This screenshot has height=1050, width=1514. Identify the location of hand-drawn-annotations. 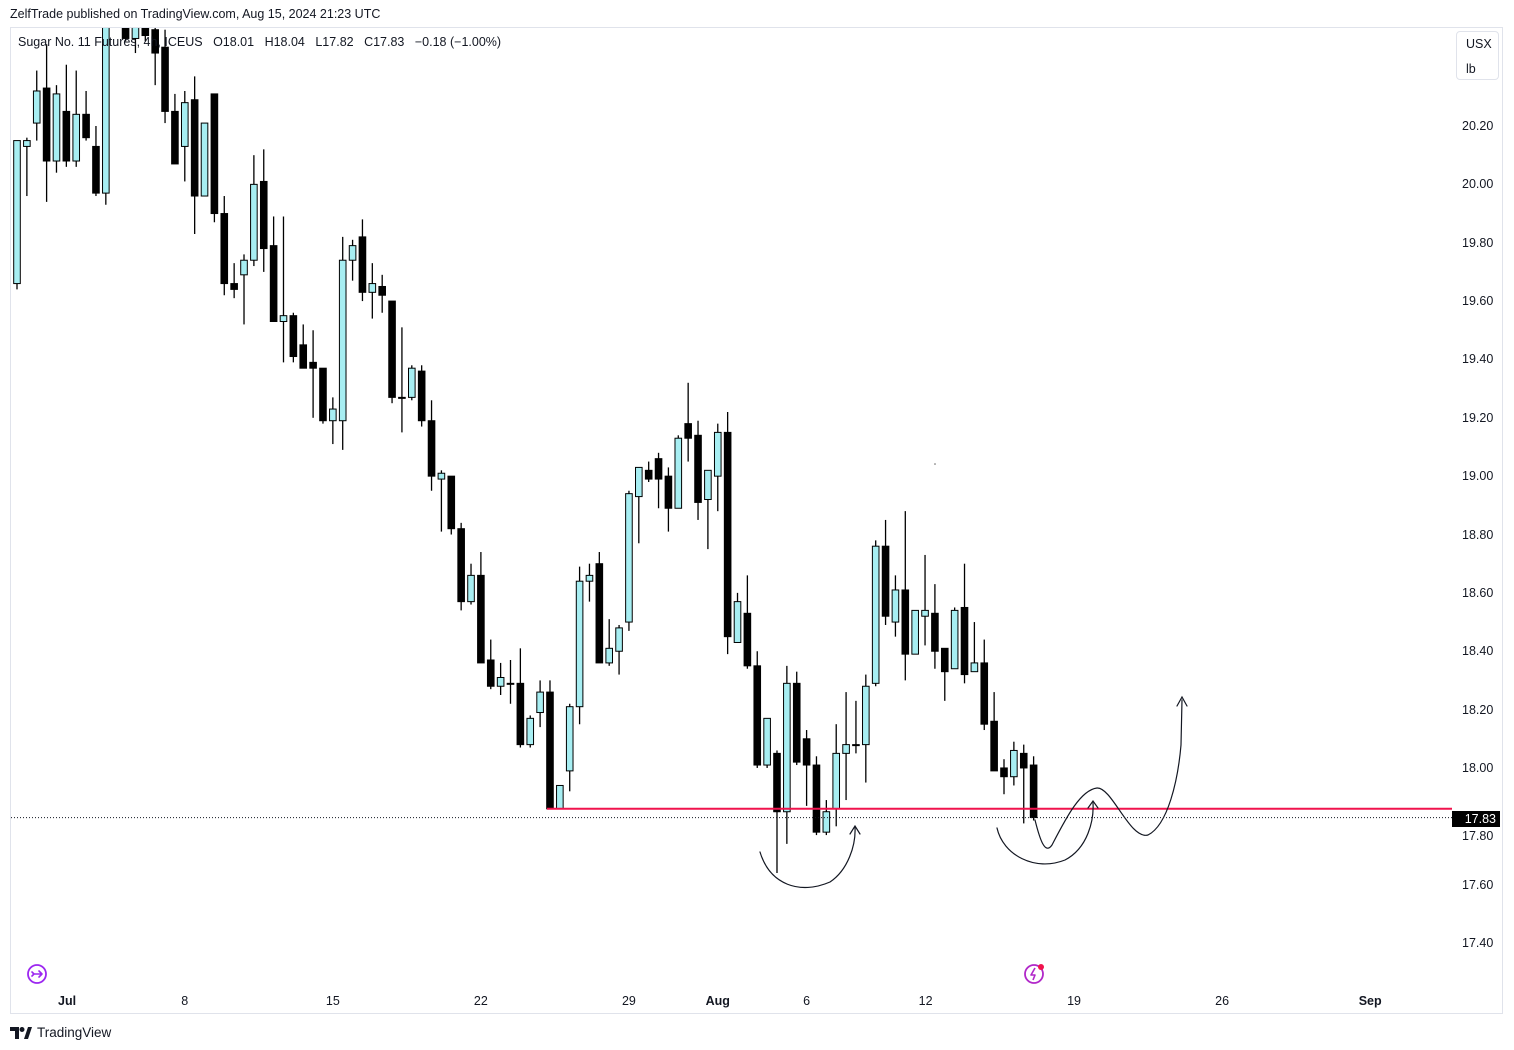
(973, 676).